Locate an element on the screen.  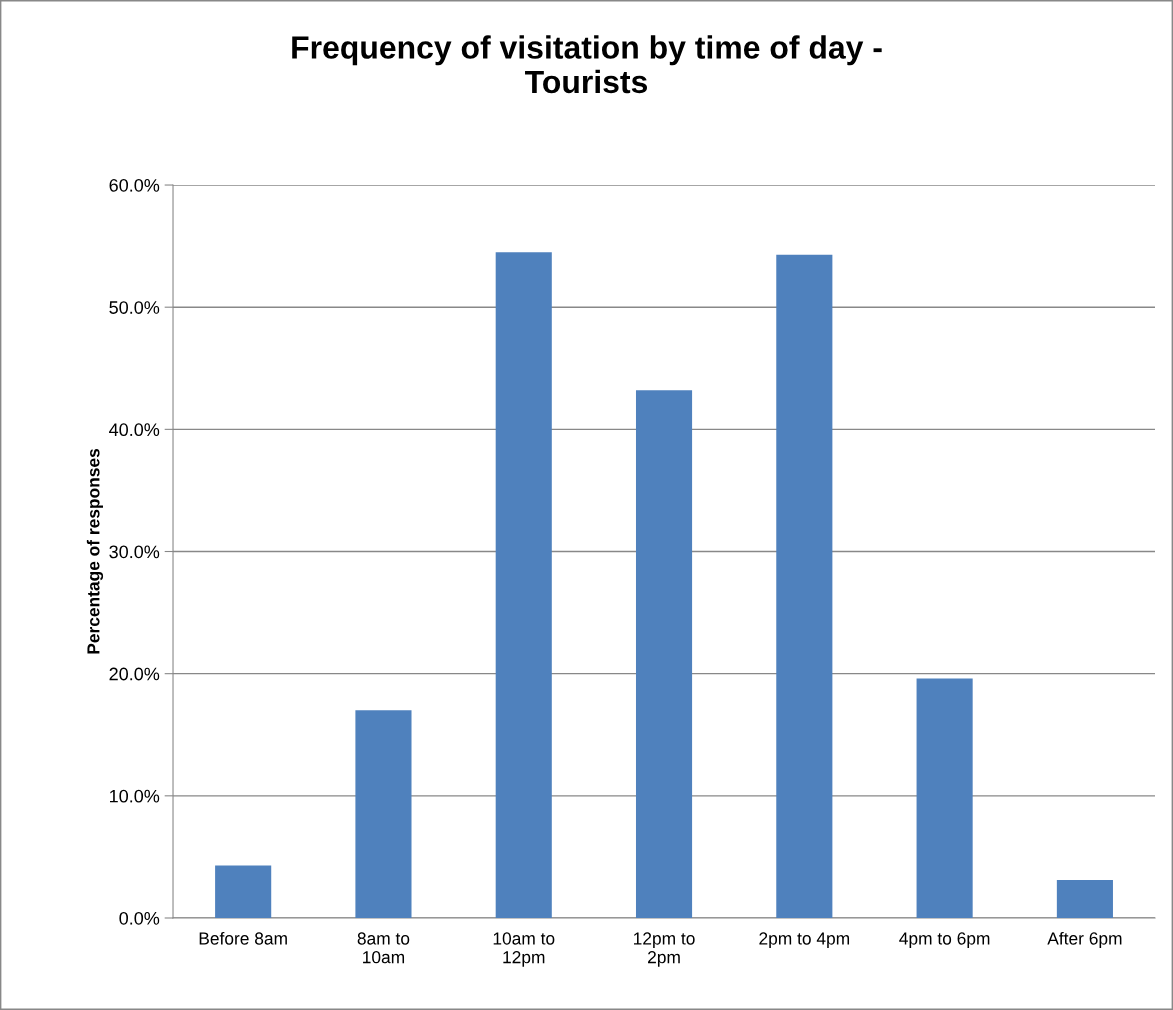
x-tick-label: 2pm to 4pm is located at coordinates (804, 940).